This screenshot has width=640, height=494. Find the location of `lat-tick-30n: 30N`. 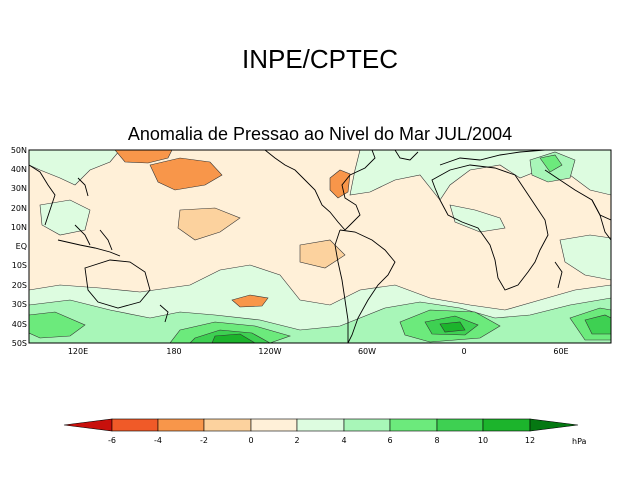

lat-tick-30n: 30N is located at coordinates (19, 188).